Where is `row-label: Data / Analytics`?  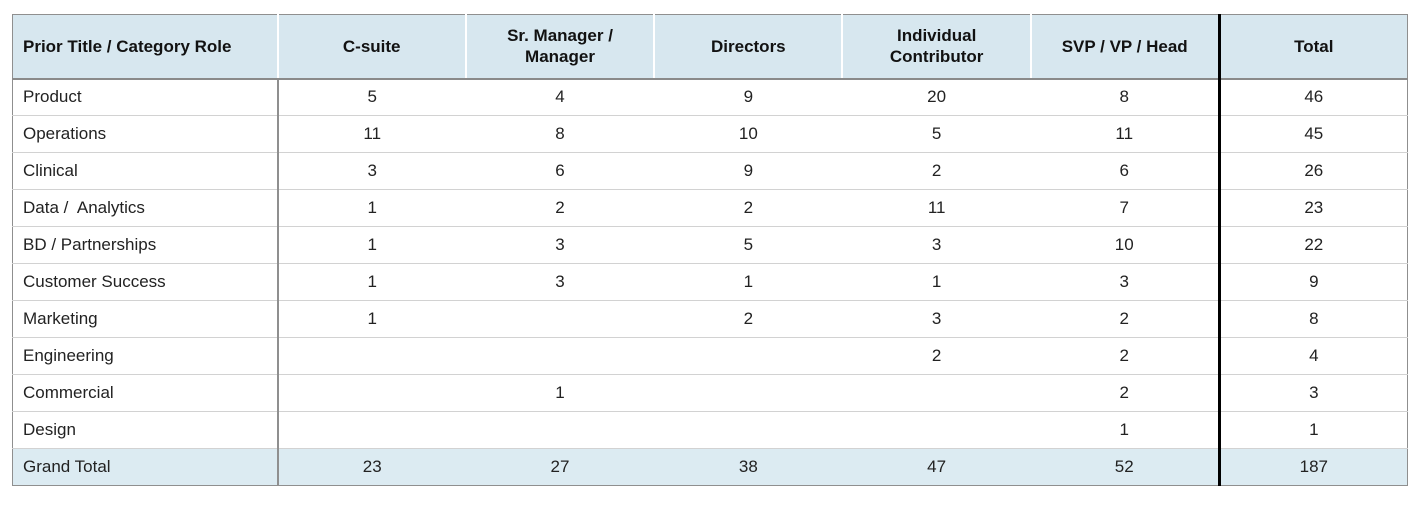 row-label: Data / Analytics is located at coordinates (145, 208).